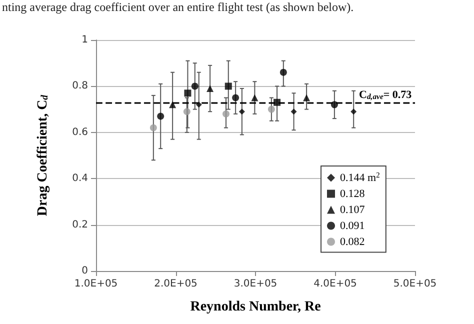 This screenshot has width=474, height=324. Describe the element at coordinates (353, 210) in the screenshot. I see `legend-label: 0.107` at that location.